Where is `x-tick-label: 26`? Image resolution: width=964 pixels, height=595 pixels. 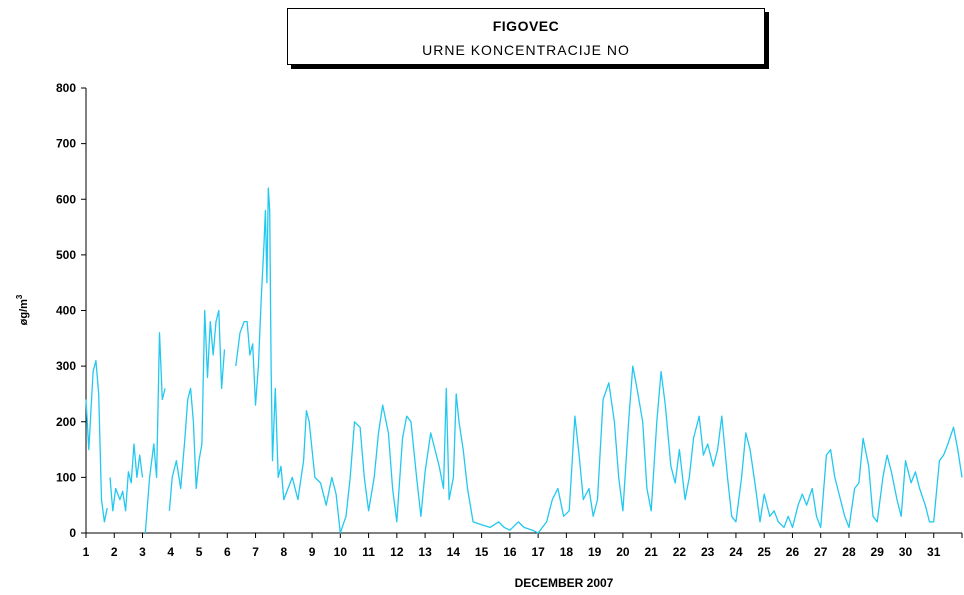
x-tick-label: 26 is located at coordinates (793, 552).